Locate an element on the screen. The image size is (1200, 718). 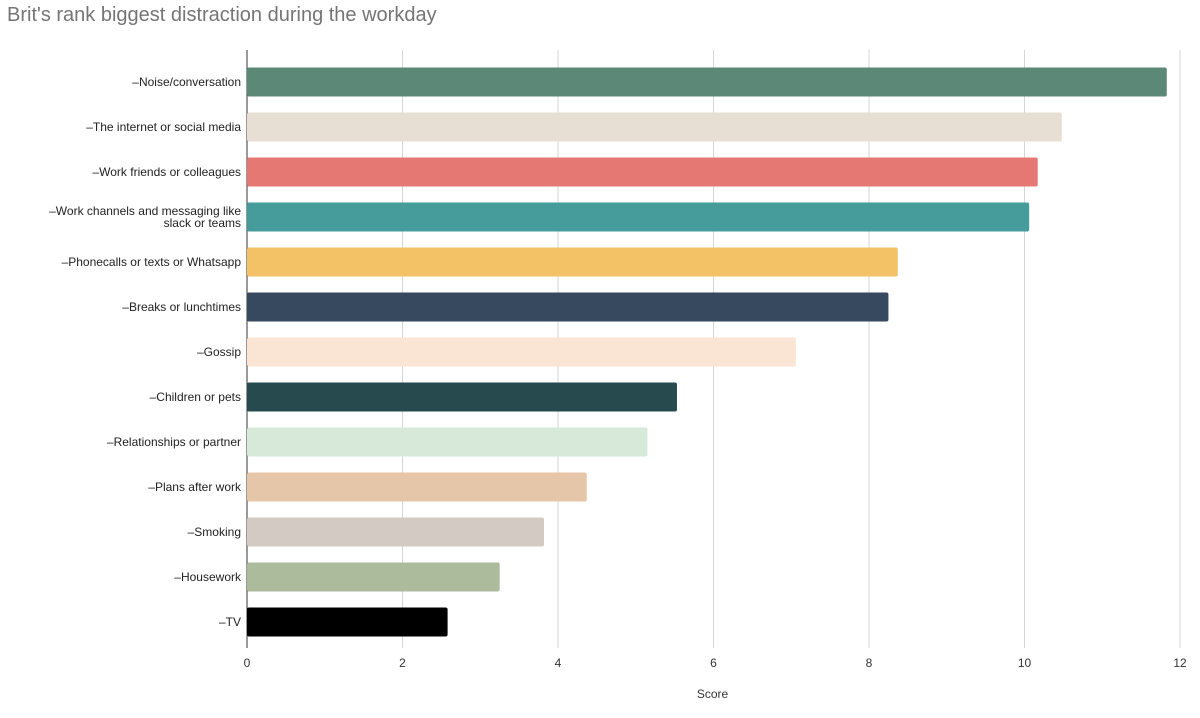
category-label: –Work friends or colleagues is located at coordinates (166, 172).